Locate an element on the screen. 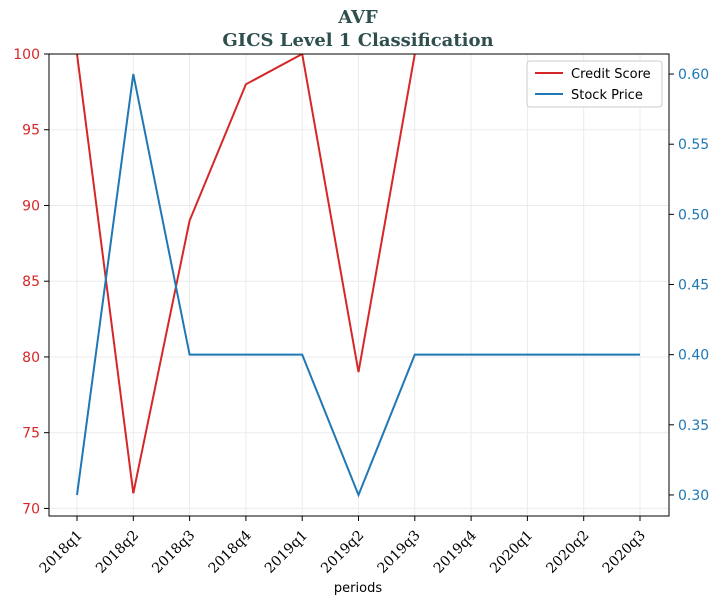 The image size is (722, 605). legend-label-credit-score: Credit Score is located at coordinates (611, 74).